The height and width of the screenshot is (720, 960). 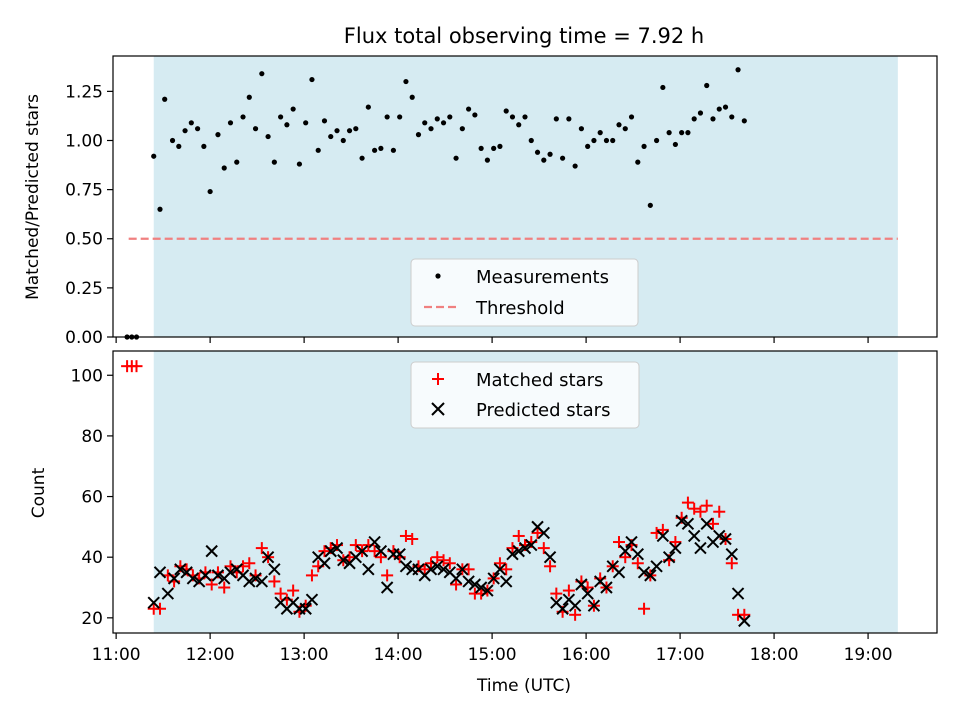 What do you see at coordinates (524, 292) in the screenshot?
I see `top-legend: Measurements Threshold` at bounding box center [524, 292].